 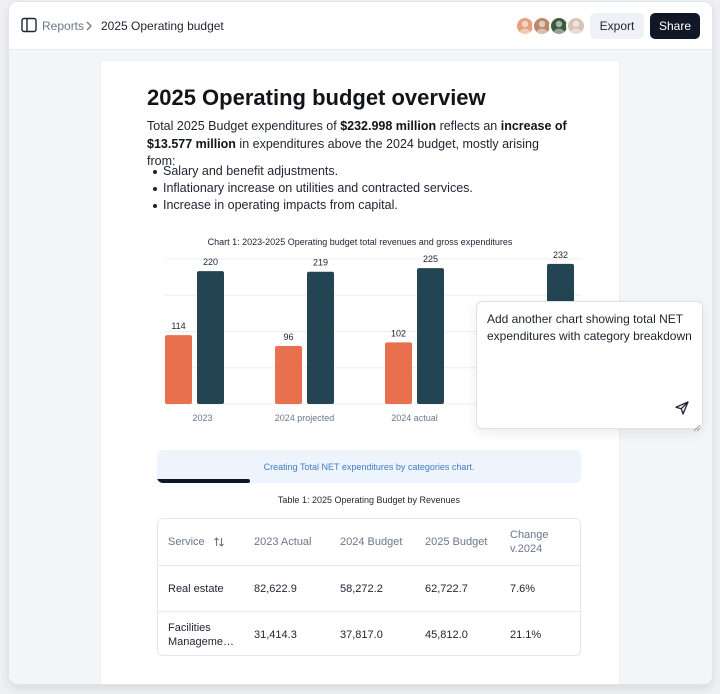 What do you see at coordinates (283, 542) in the screenshot?
I see `table-header-cell: 2023 Actual` at bounding box center [283, 542].